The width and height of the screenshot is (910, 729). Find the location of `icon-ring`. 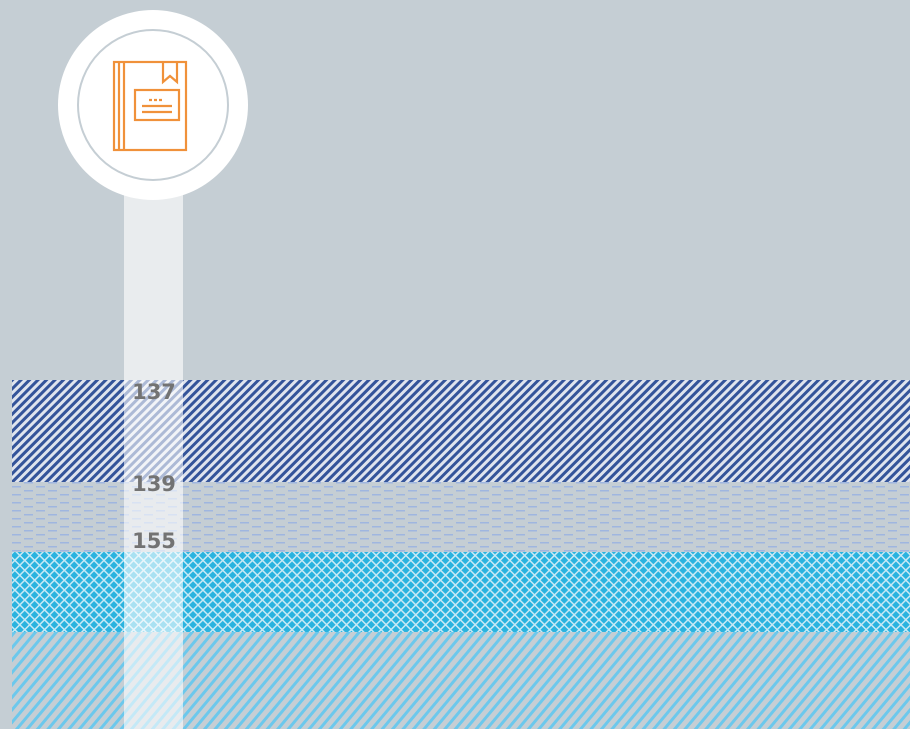

icon-ring is located at coordinates (153, 105).